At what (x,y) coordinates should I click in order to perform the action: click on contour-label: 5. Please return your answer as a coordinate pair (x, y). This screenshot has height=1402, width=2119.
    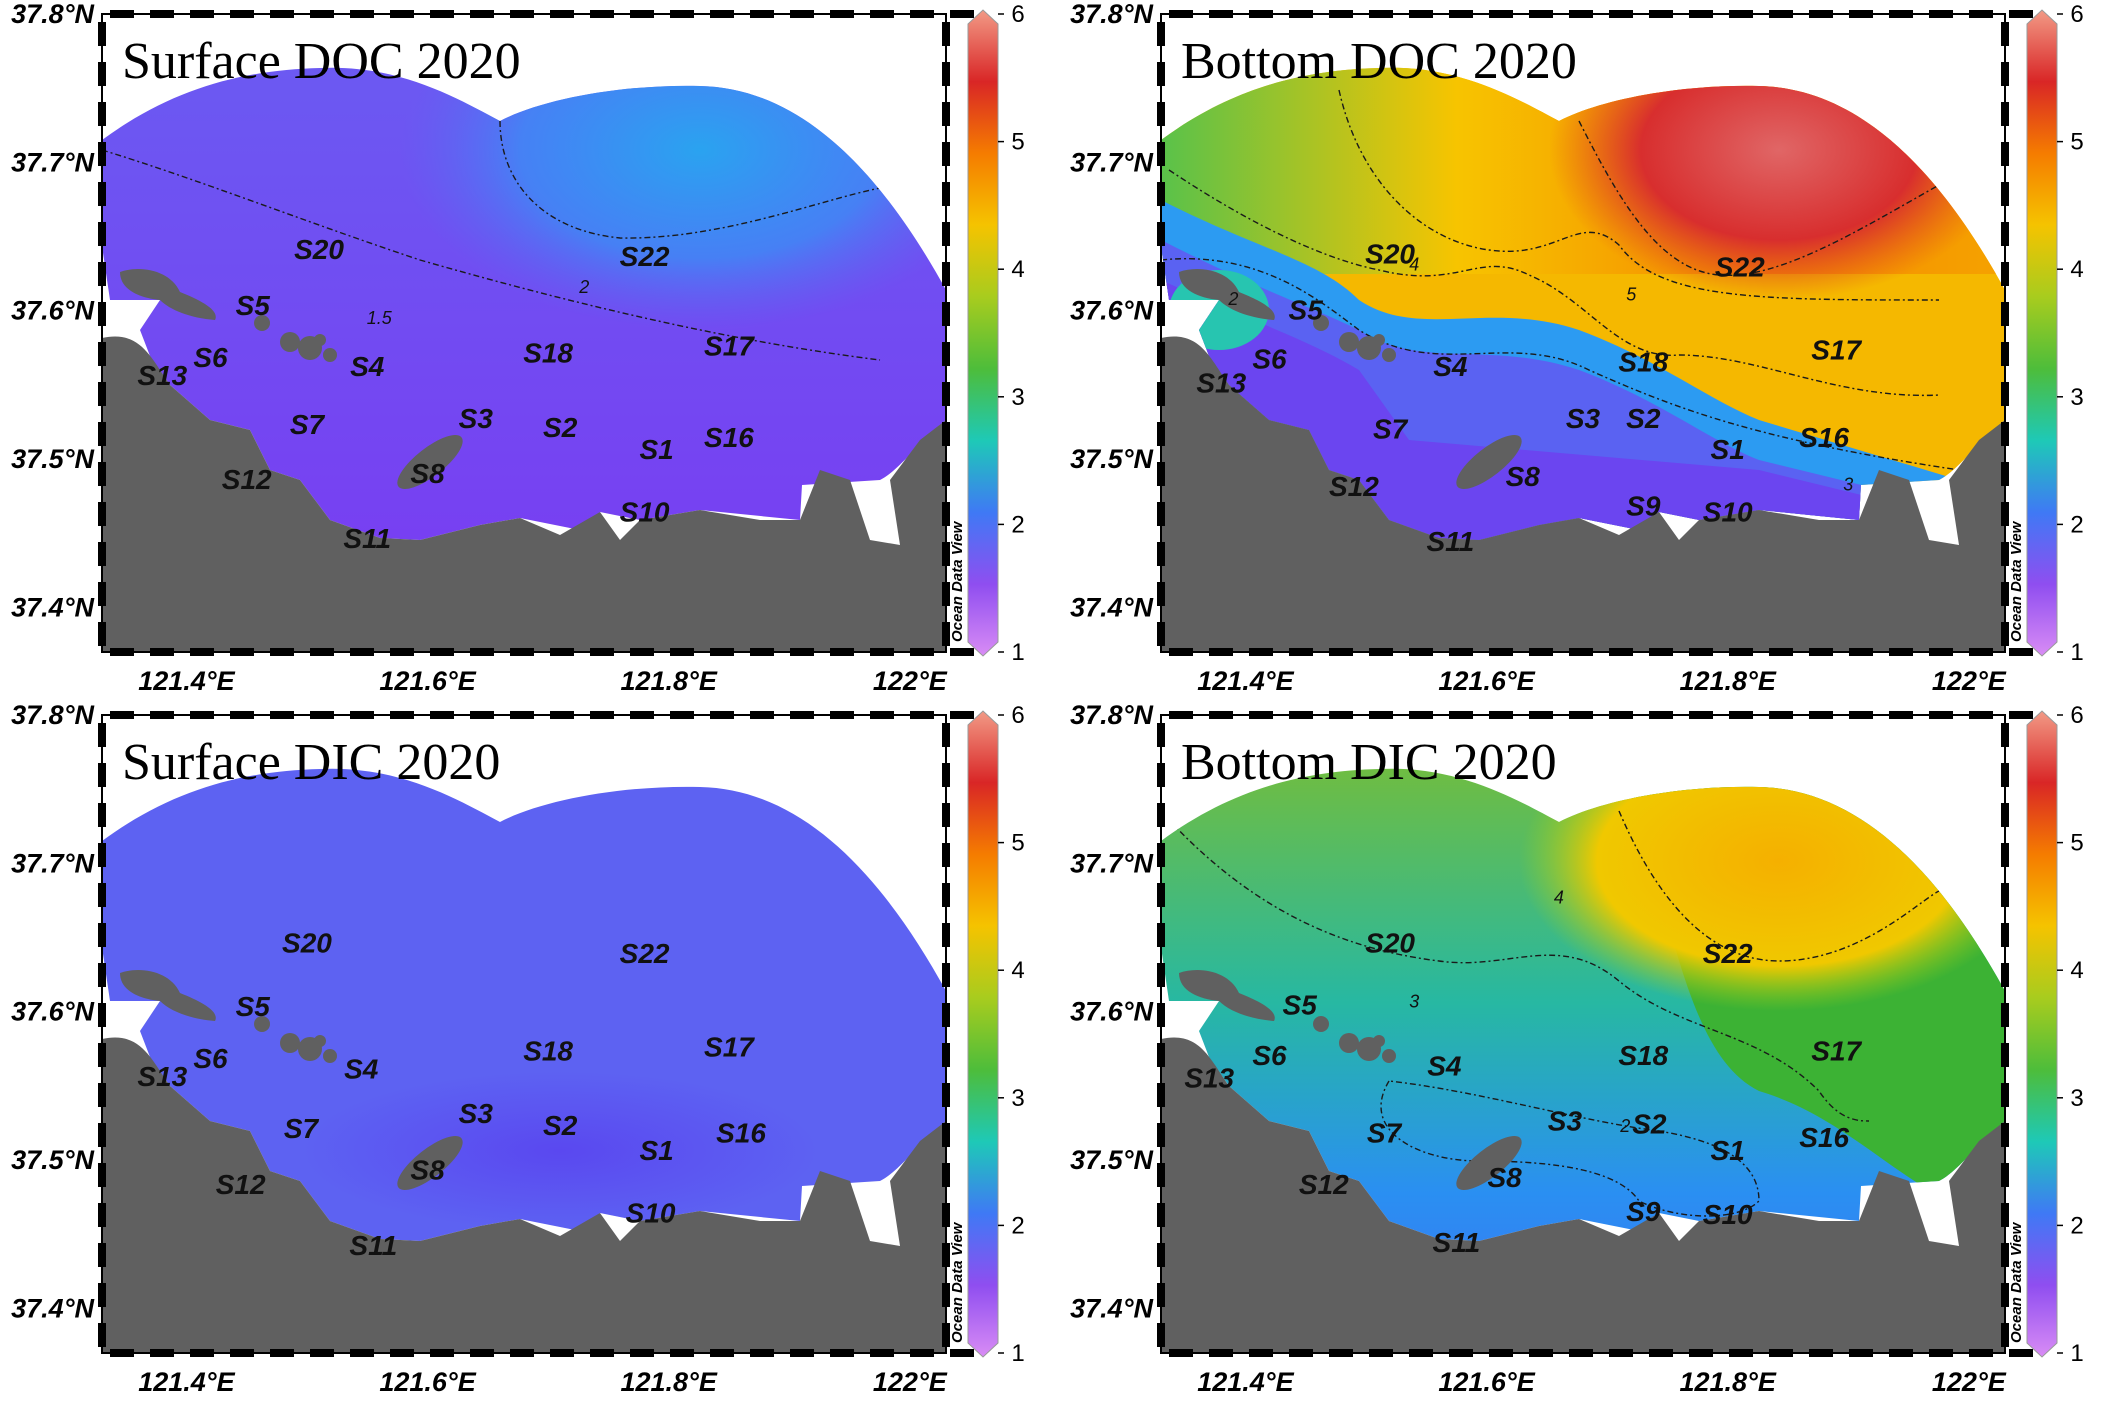
    Looking at the image, I should click on (1631, 294).